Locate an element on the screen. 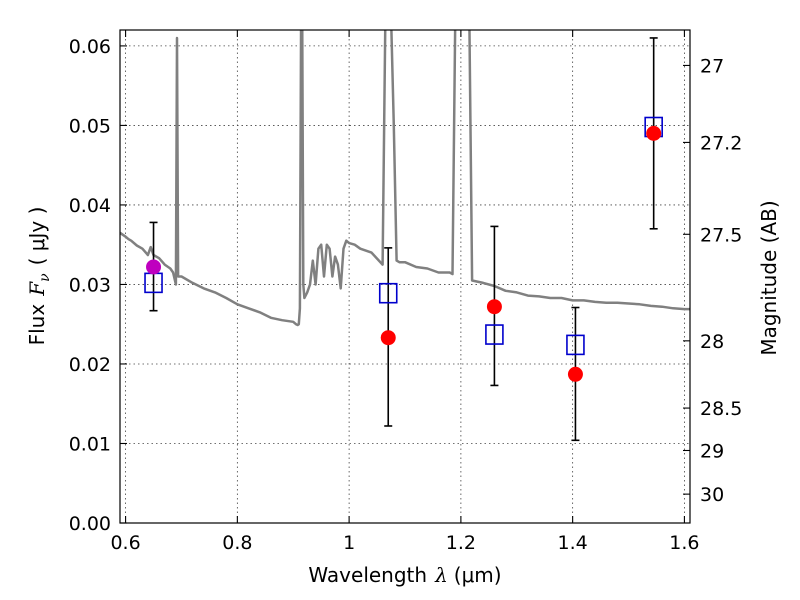 This screenshot has width=800, height=600. x-tick-label: 0.8 is located at coordinates (237, 543).